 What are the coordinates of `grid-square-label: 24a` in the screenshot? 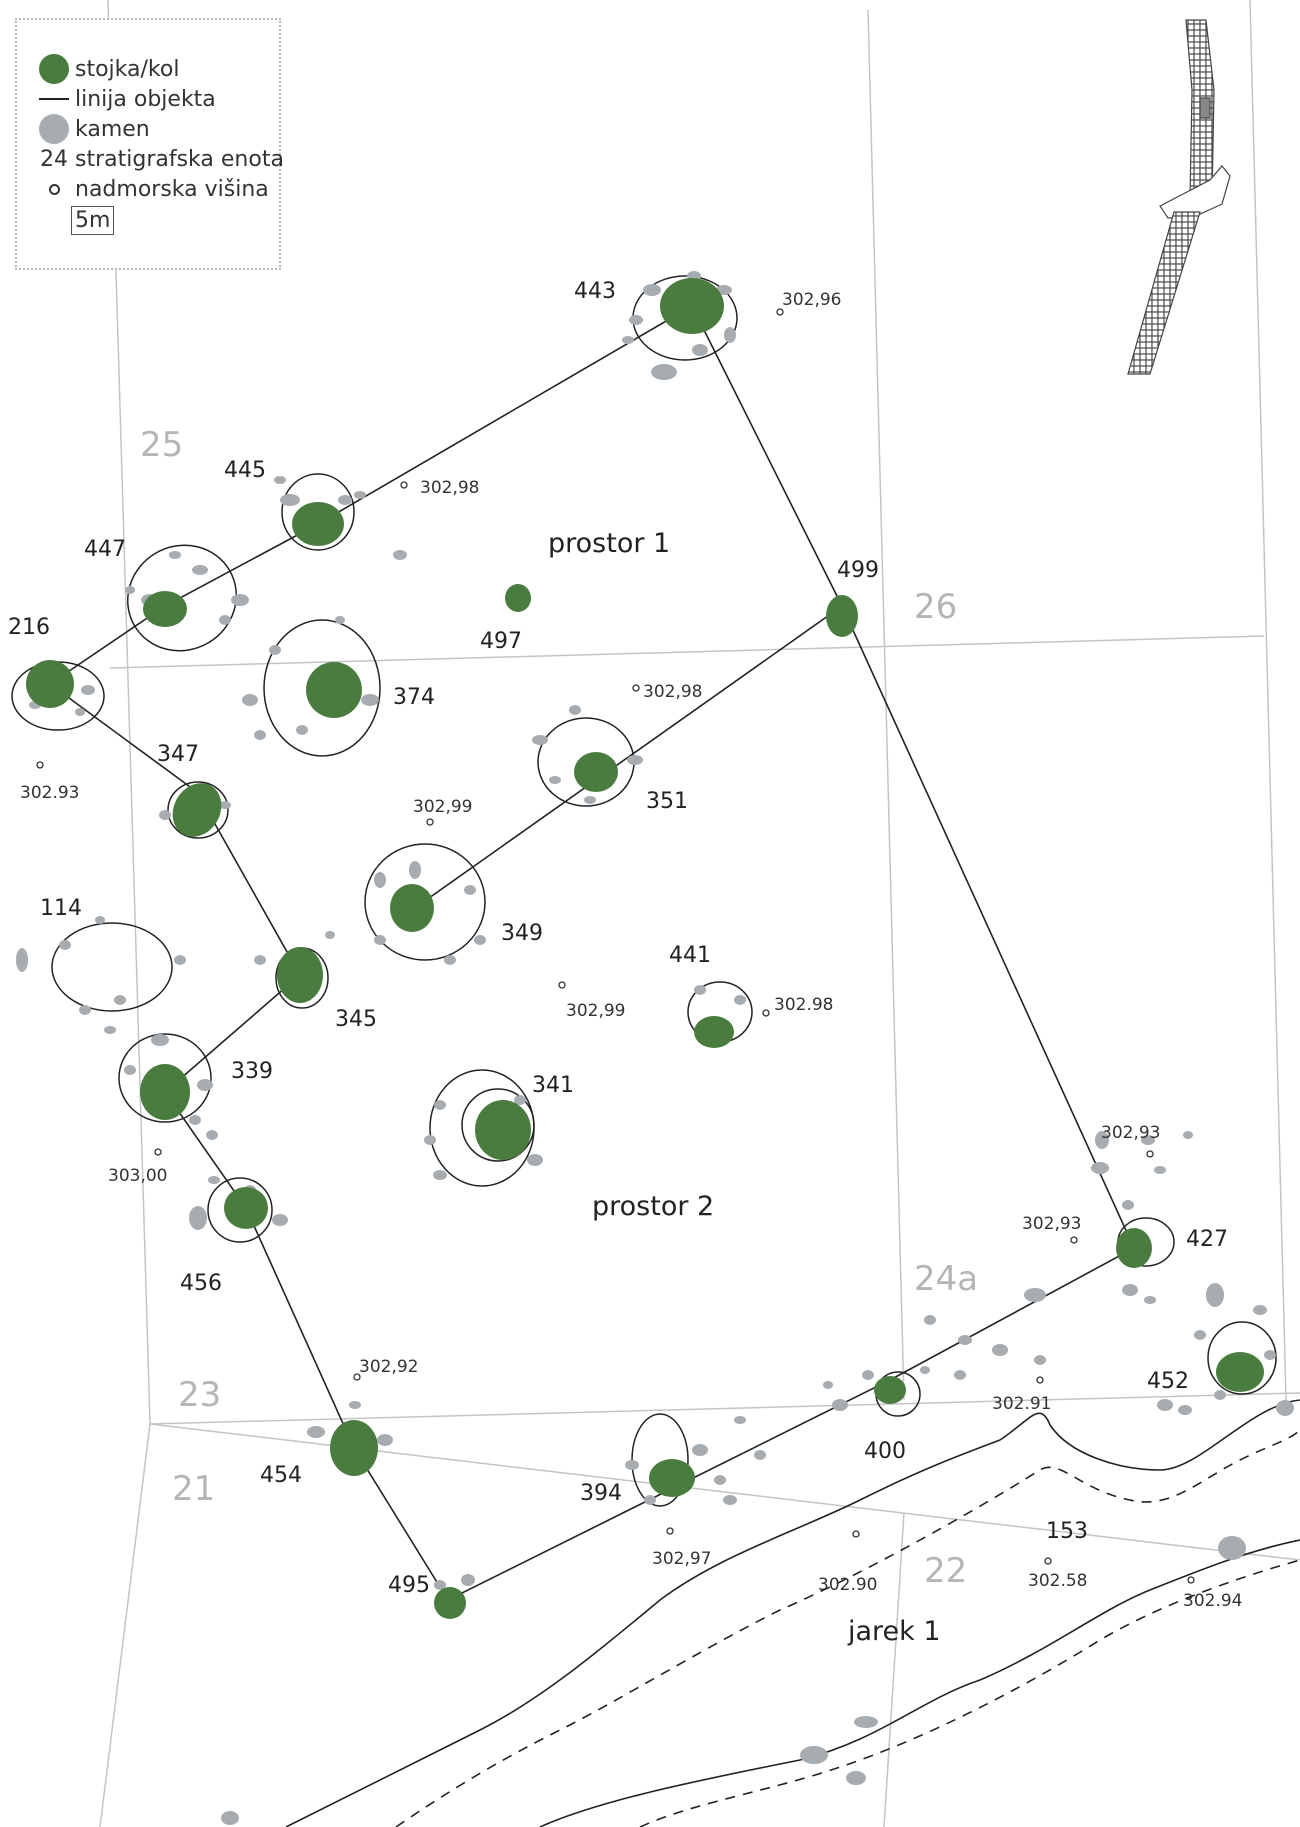 It's located at (946, 1279).